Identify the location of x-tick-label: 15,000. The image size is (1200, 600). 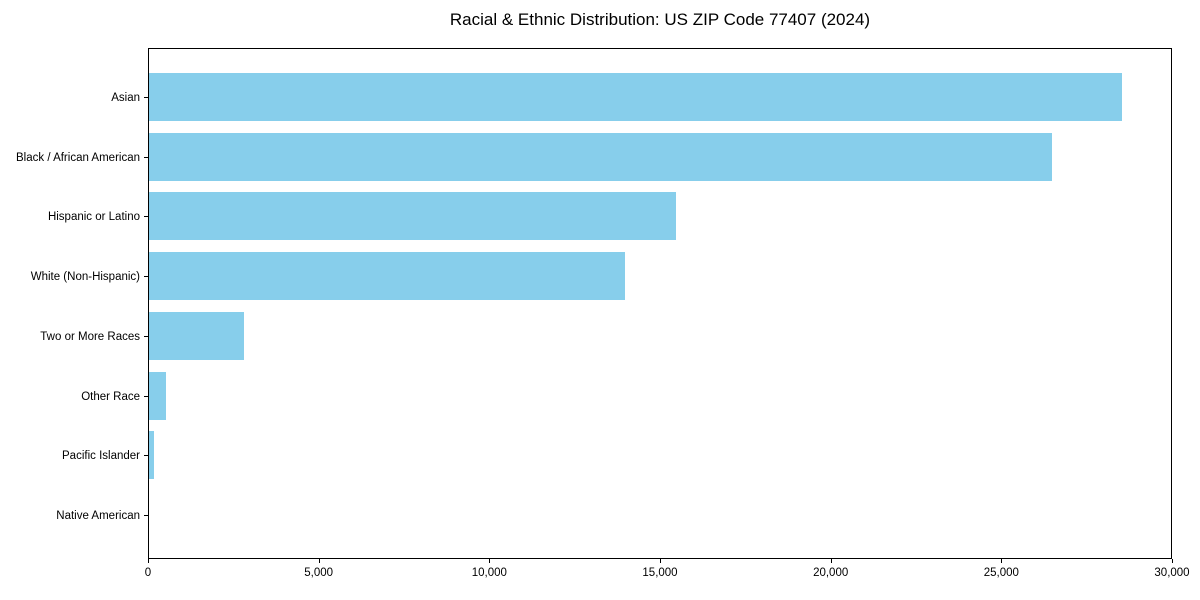
(660, 573).